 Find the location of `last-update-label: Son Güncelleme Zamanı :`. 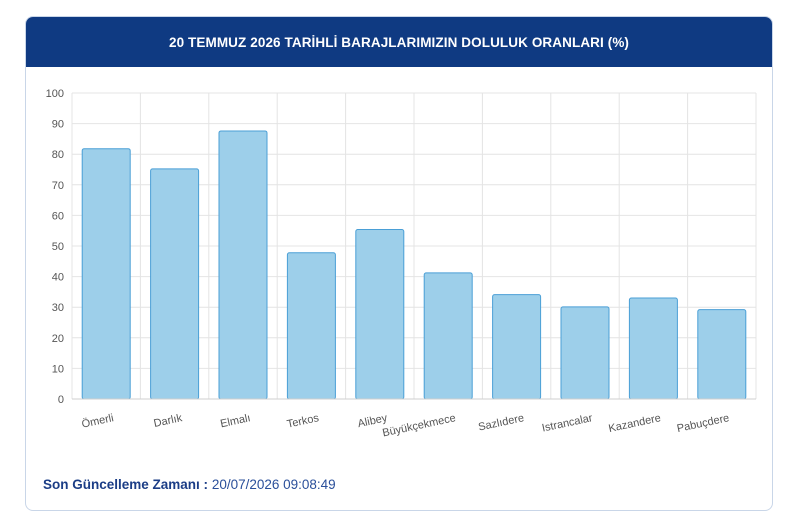

last-update-label: Son Güncelleme Zamanı : is located at coordinates (126, 484).